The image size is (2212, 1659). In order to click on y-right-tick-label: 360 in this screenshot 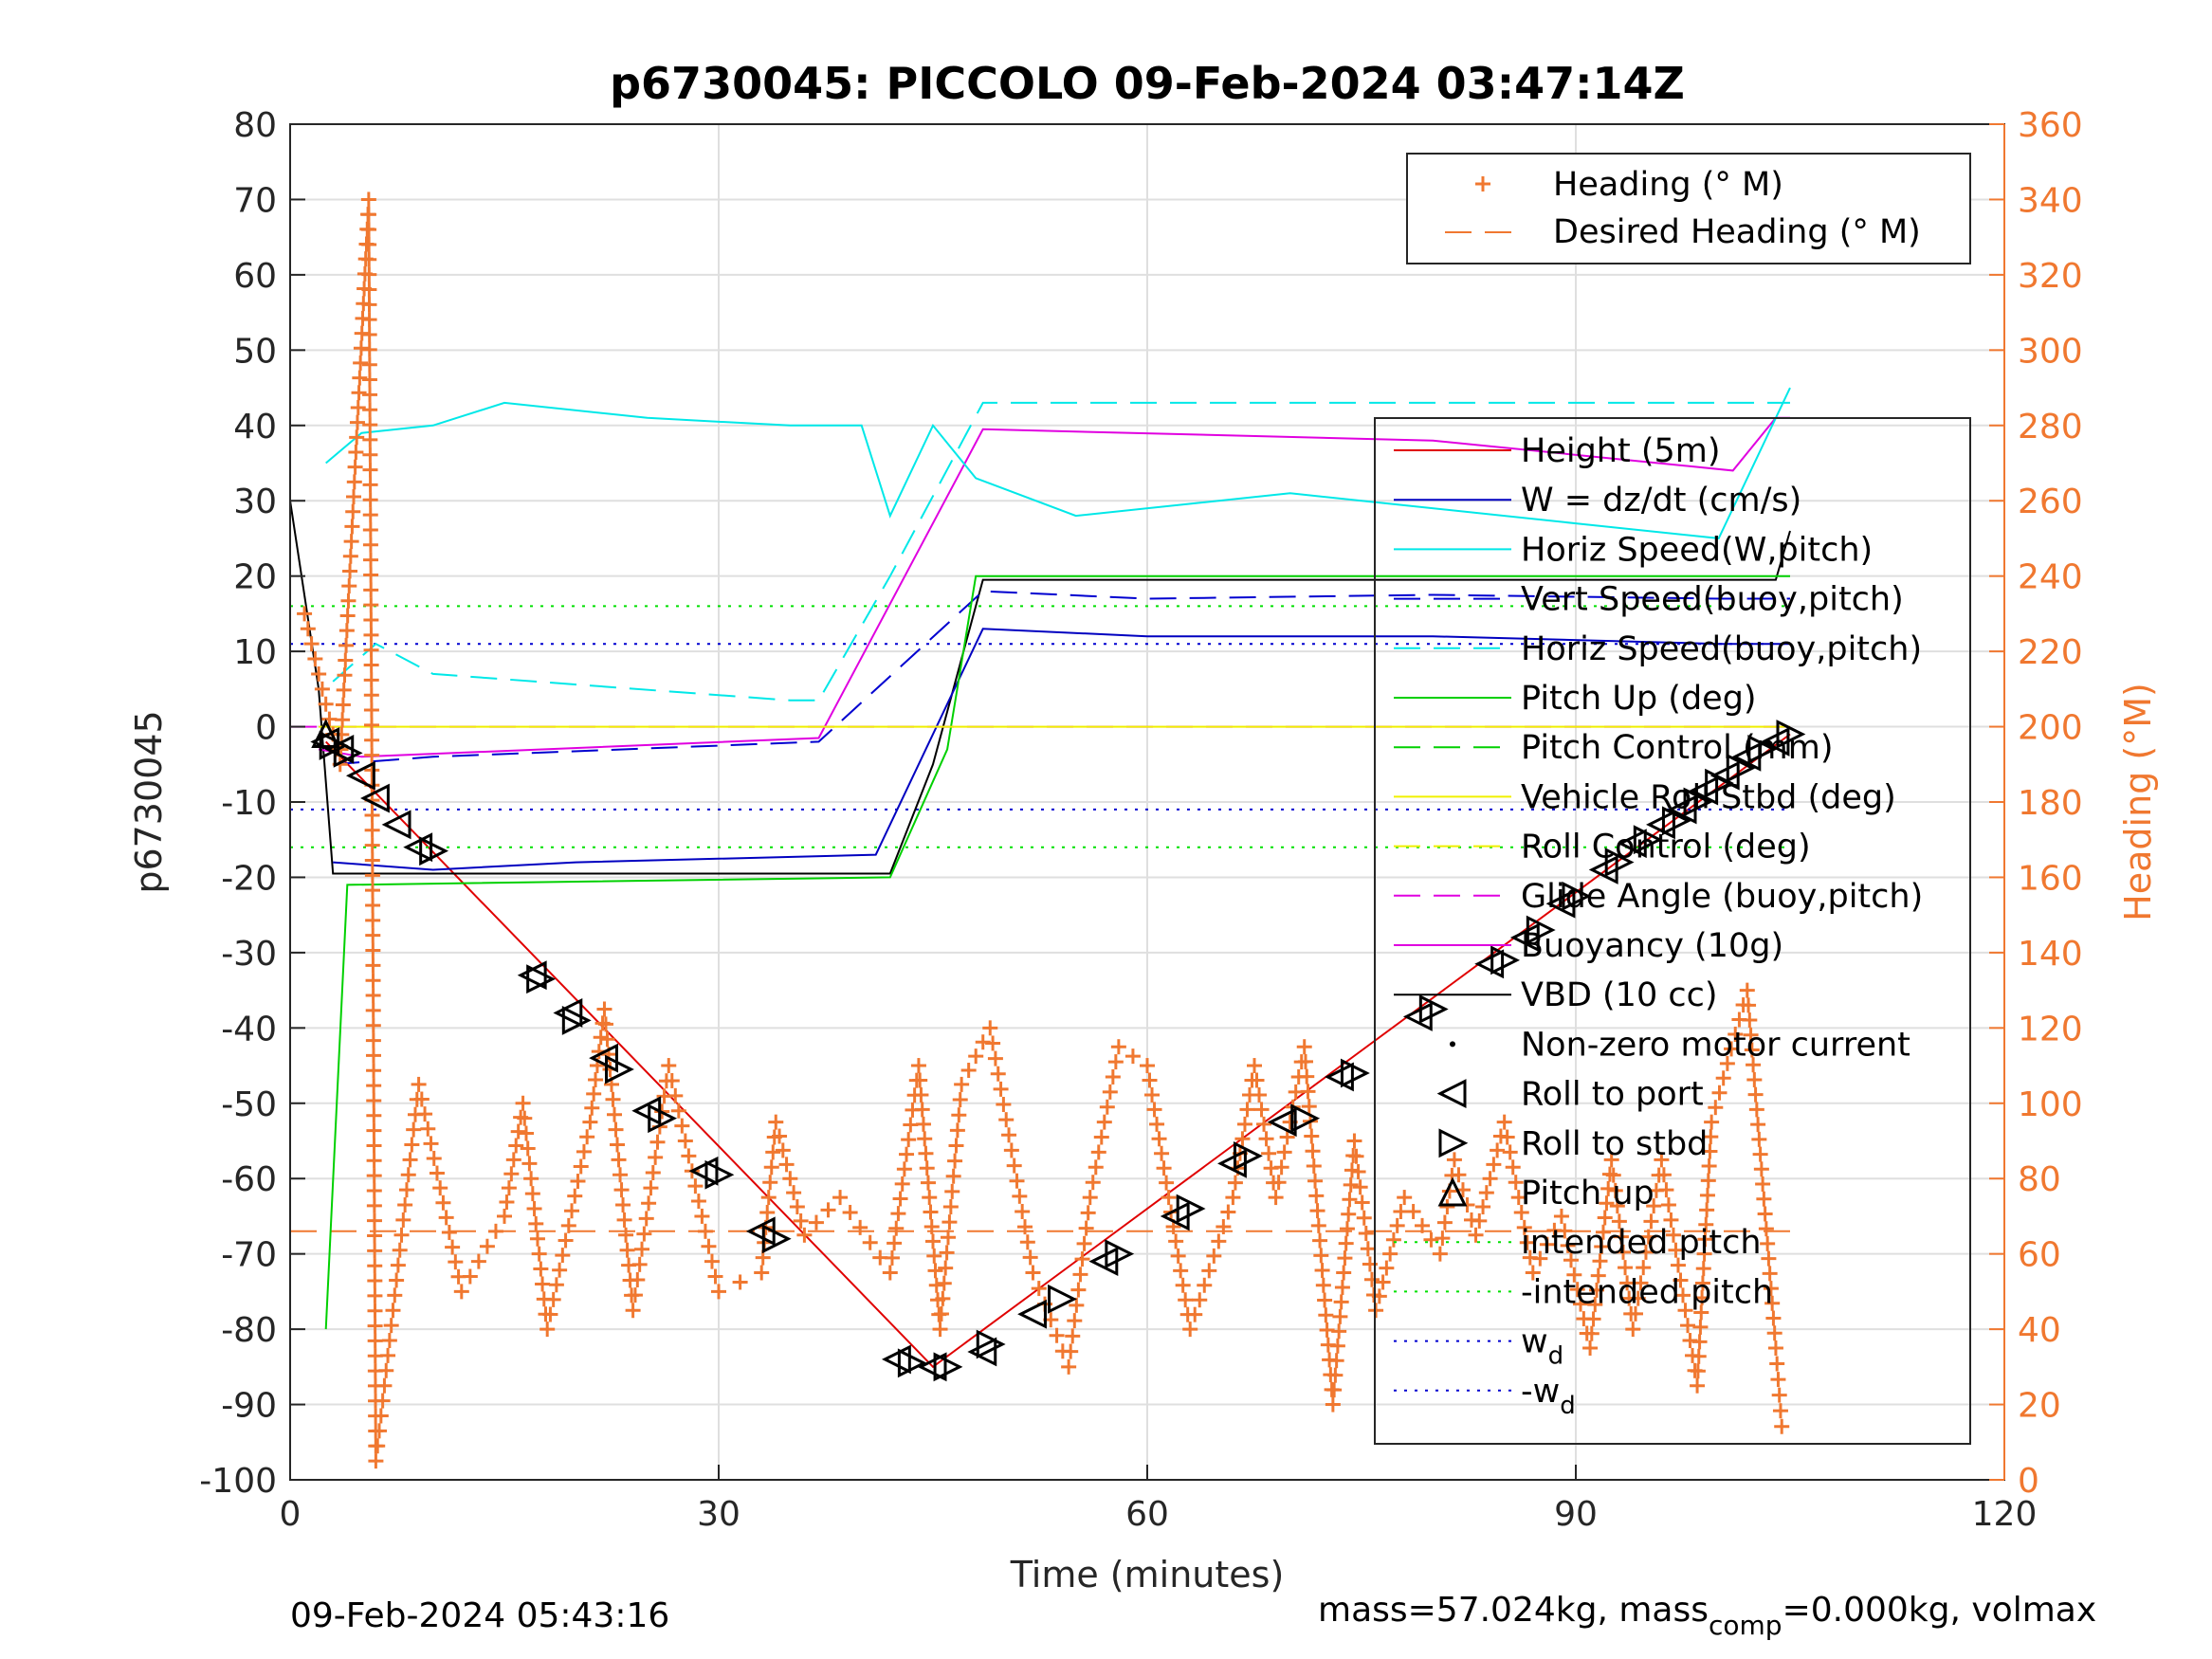, I will do `click(2050, 125)`.